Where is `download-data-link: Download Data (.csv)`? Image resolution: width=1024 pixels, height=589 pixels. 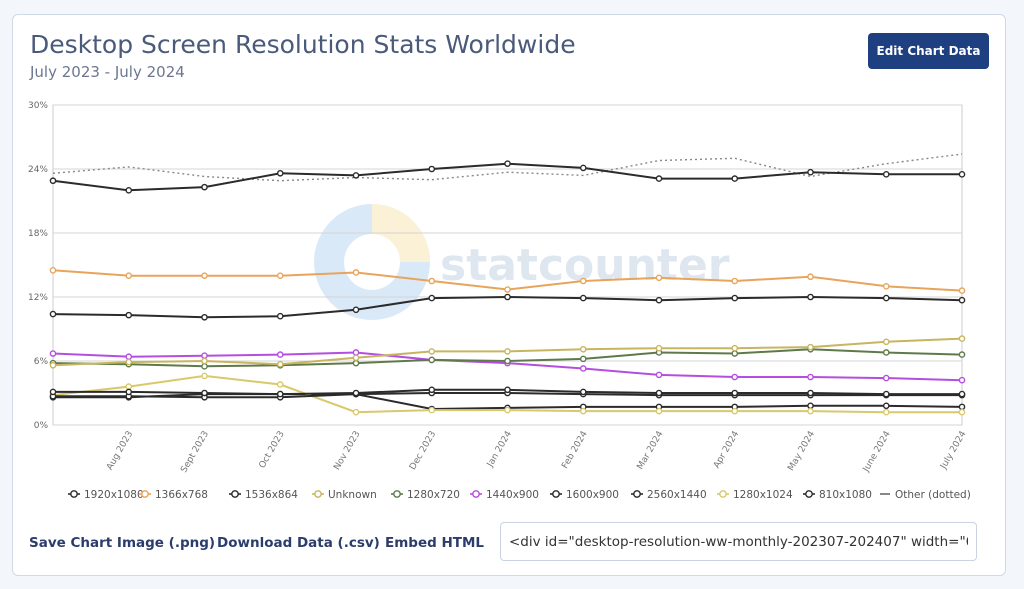
download-data-link: Download Data (.csv) is located at coordinates (298, 543).